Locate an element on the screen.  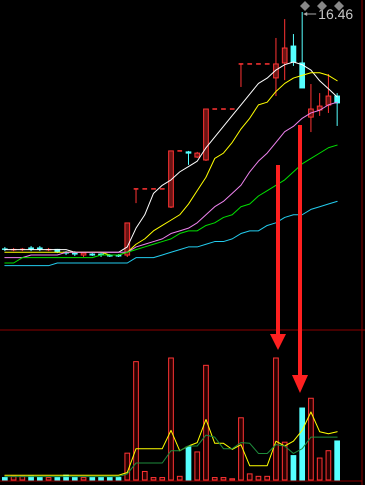
annotation: 16.46 is located at coordinates (336, 14).